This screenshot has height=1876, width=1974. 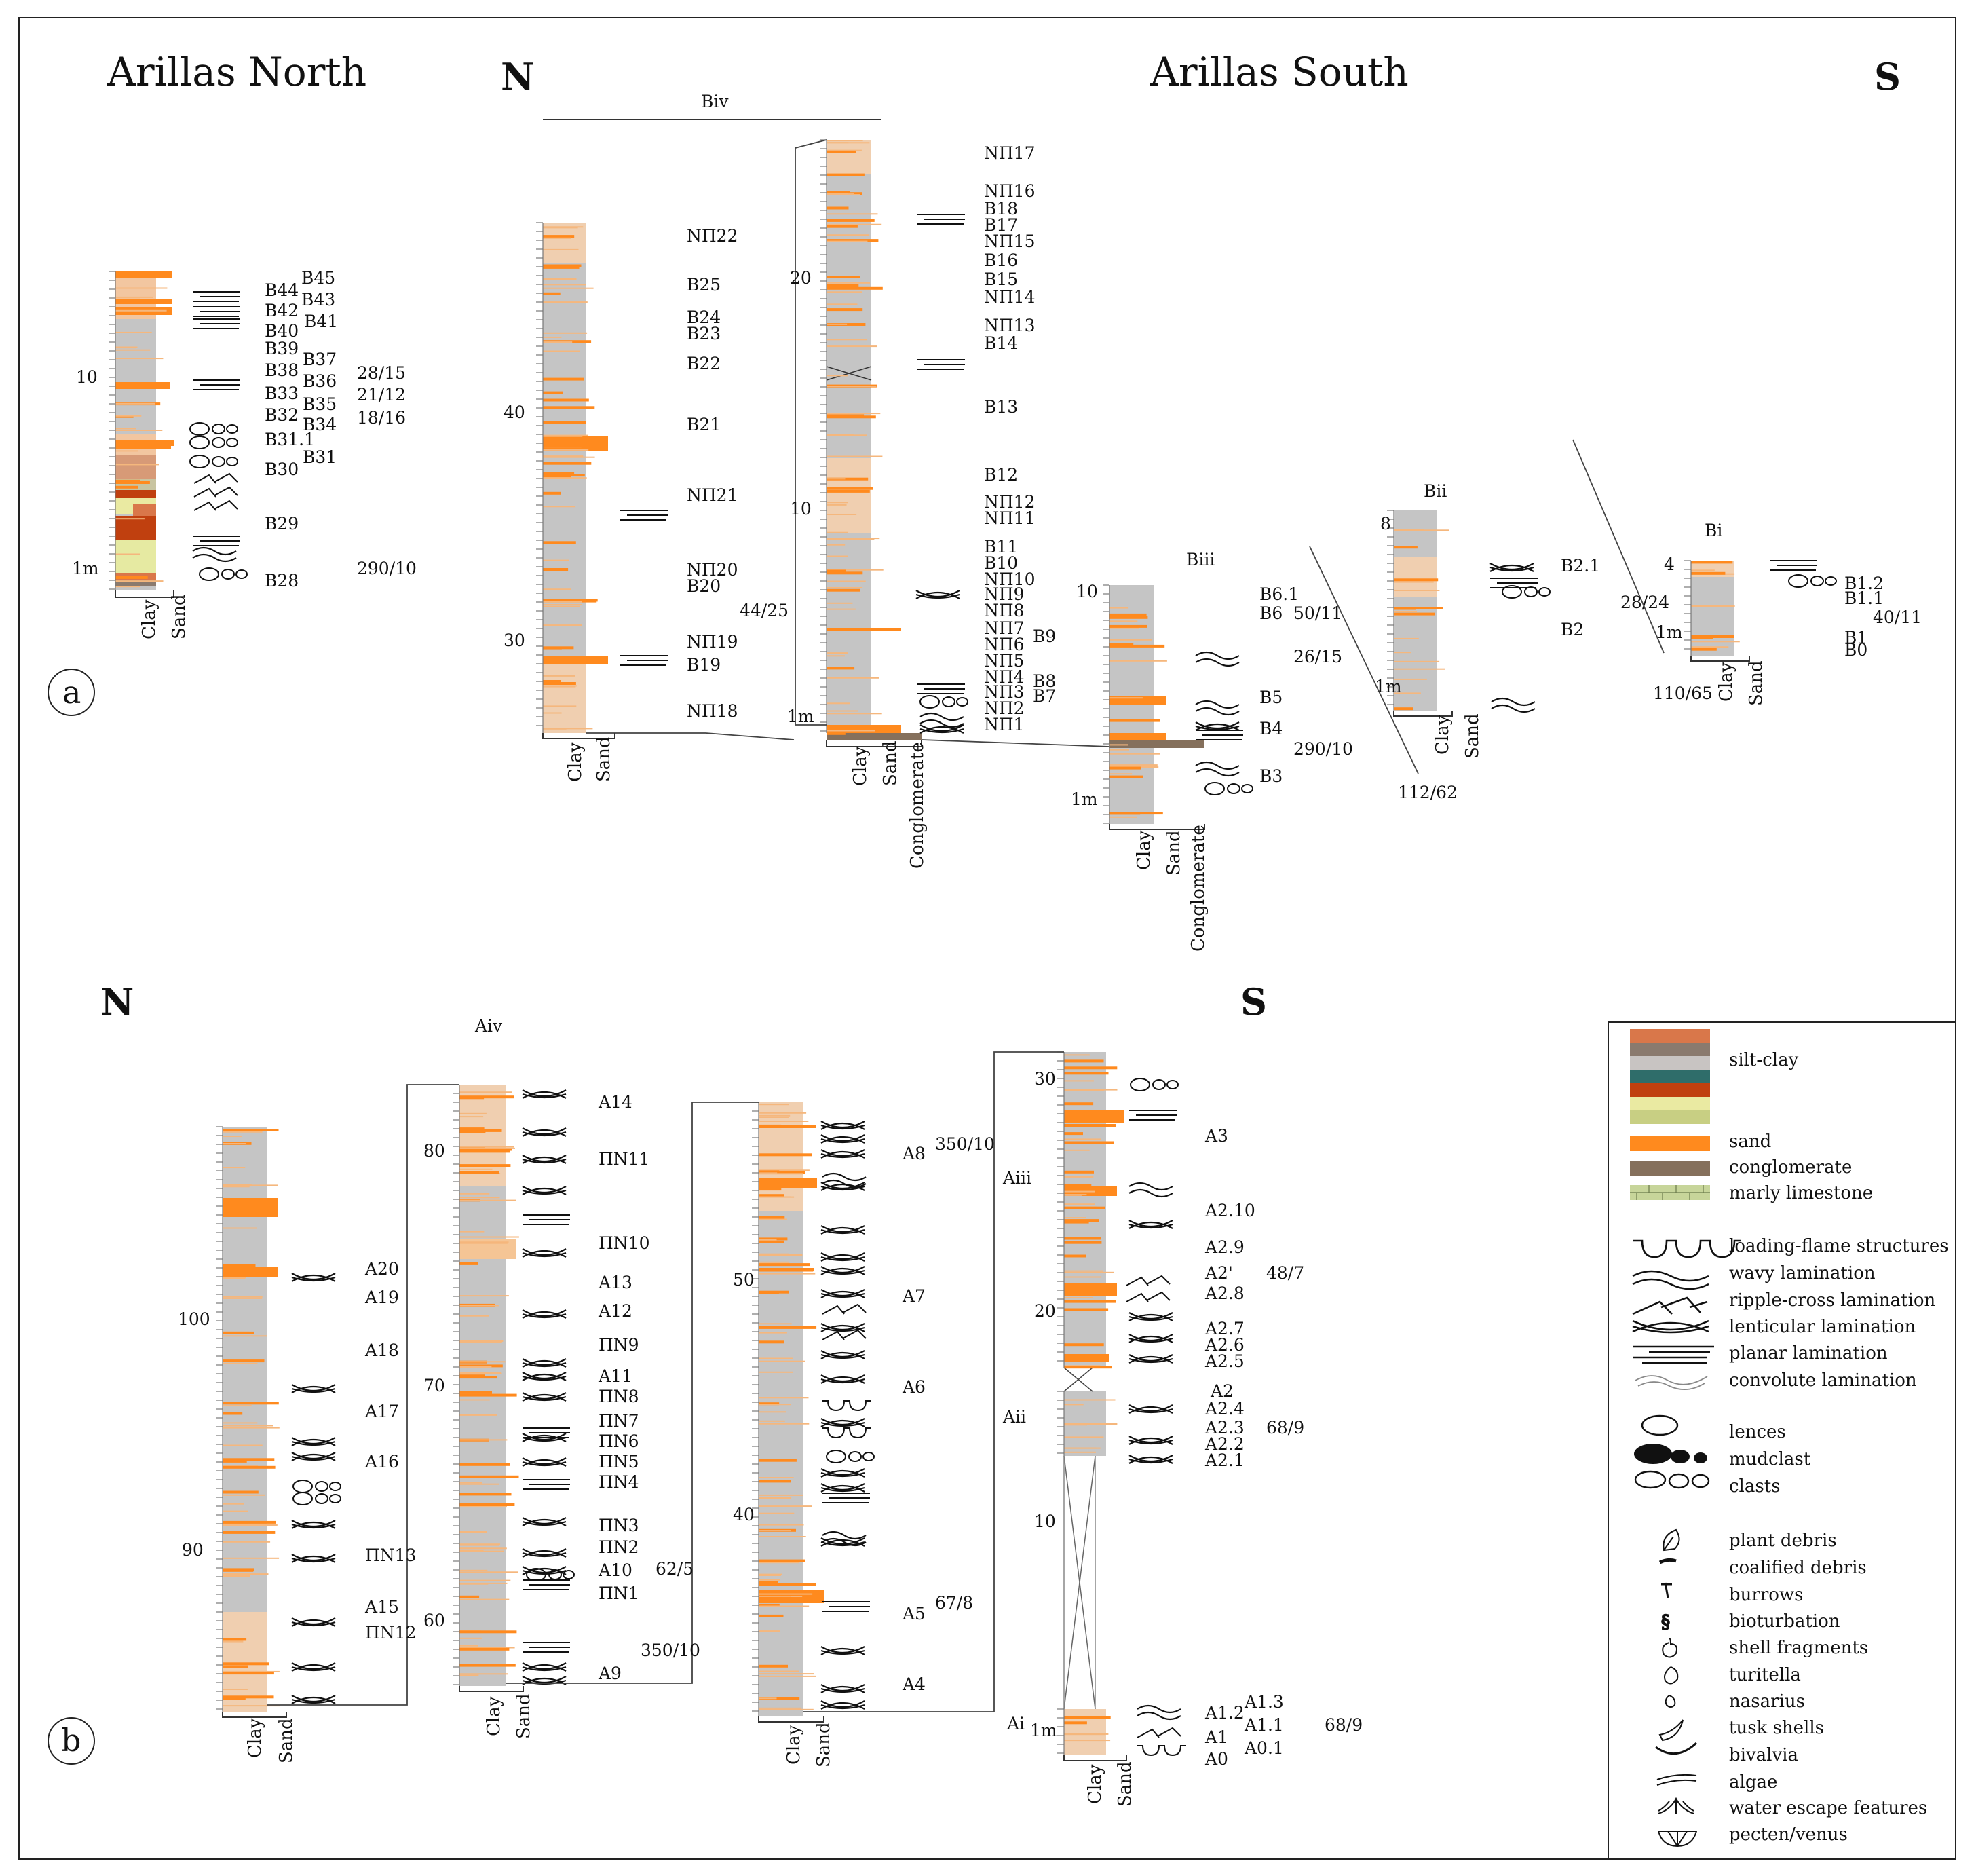 I want to click on sample-label: A5, so click(x=914, y=1614).